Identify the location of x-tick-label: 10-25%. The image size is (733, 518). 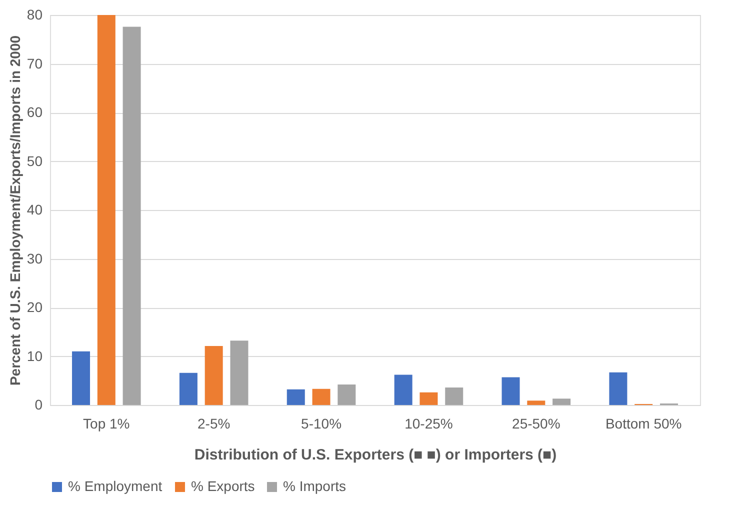
(428, 424).